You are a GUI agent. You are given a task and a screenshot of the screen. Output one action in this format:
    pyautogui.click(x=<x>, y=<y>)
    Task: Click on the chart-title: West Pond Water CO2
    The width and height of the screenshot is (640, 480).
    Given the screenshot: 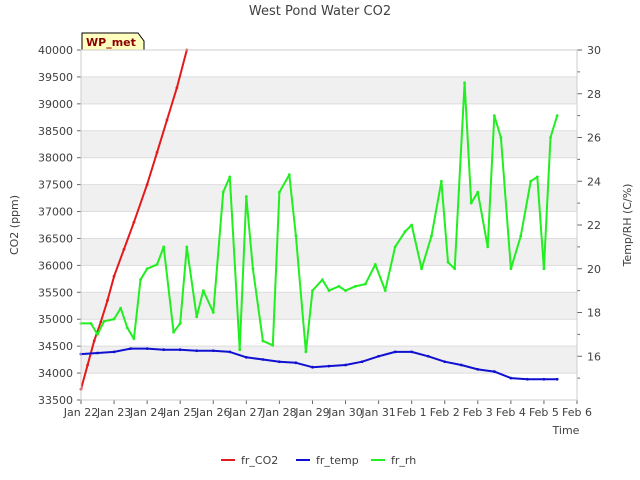 What is the action you would take?
    pyautogui.click(x=320, y=11)
    